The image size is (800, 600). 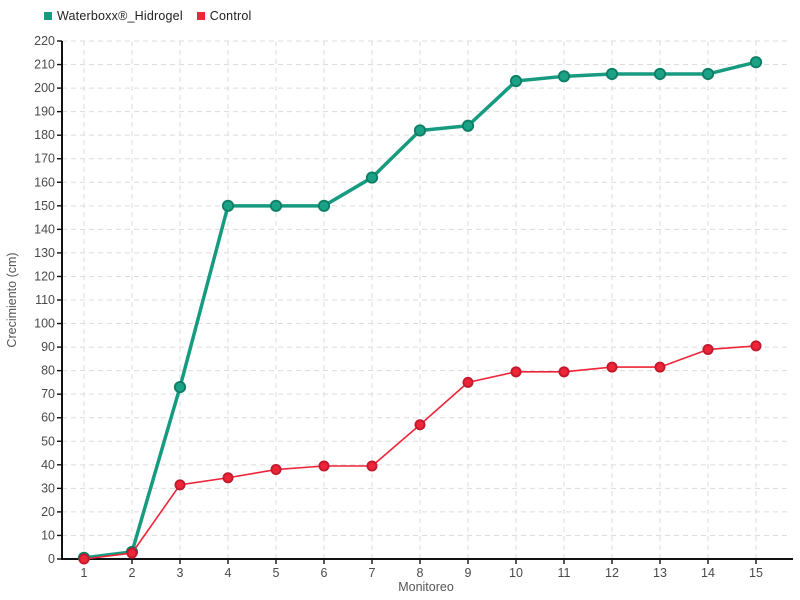 I want to click on x-tick-label: 7, so click(x=372, y=573).